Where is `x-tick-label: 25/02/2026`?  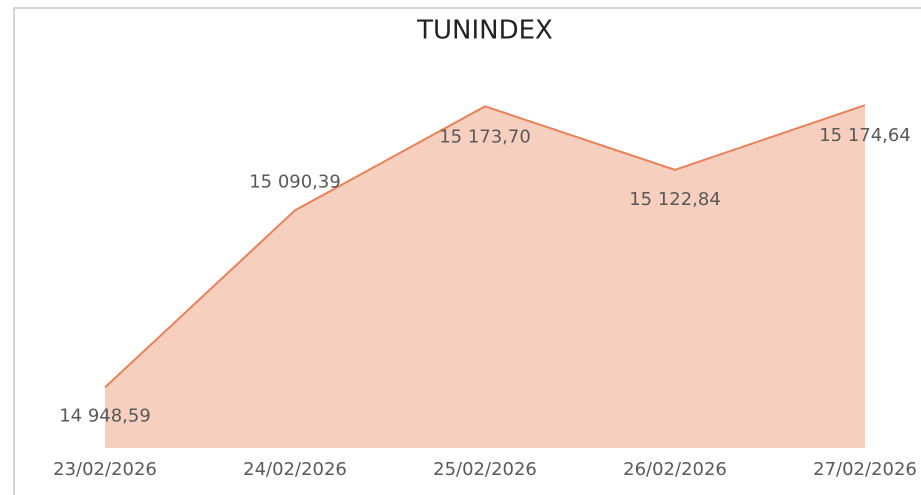
x-tick-label: 25/02/2026 is located at coordinates (485, 469).